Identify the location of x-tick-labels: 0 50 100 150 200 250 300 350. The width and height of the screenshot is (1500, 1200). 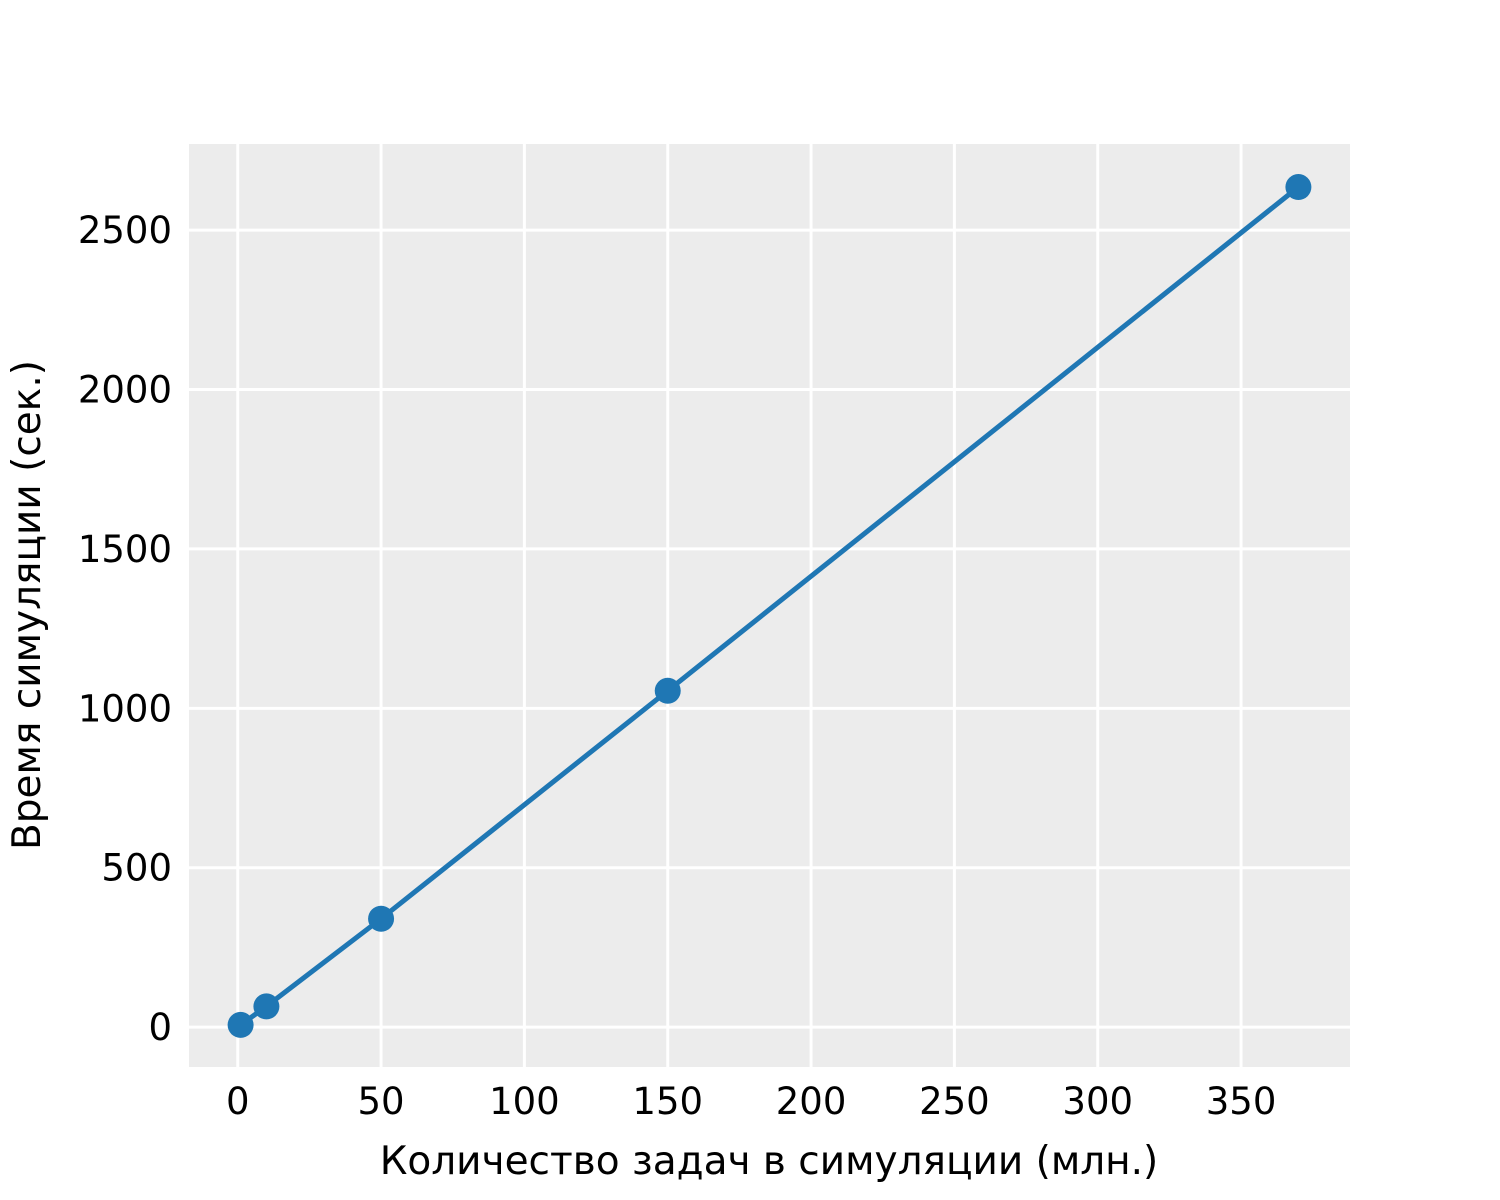
(751, 1101).